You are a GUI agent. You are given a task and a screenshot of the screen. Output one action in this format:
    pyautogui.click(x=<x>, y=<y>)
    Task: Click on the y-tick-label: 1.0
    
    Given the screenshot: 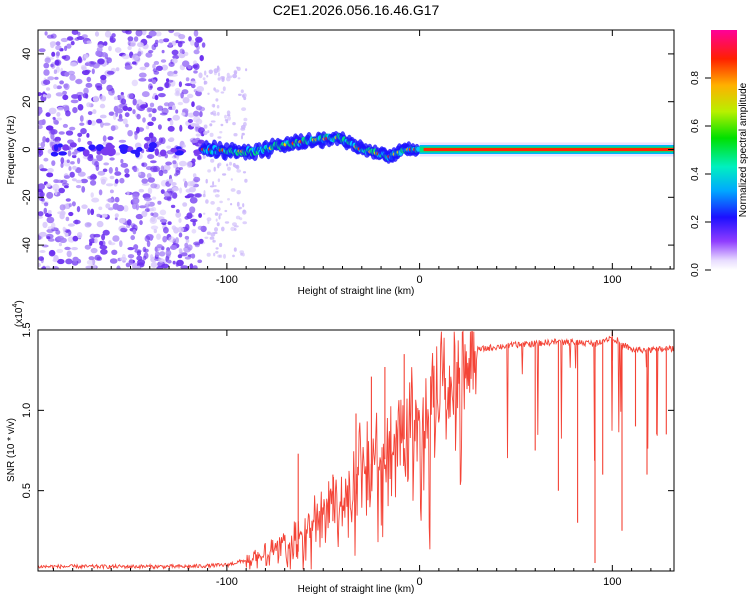 What is the action you would take?
    pyautogui.click(x=27, y=410)
    